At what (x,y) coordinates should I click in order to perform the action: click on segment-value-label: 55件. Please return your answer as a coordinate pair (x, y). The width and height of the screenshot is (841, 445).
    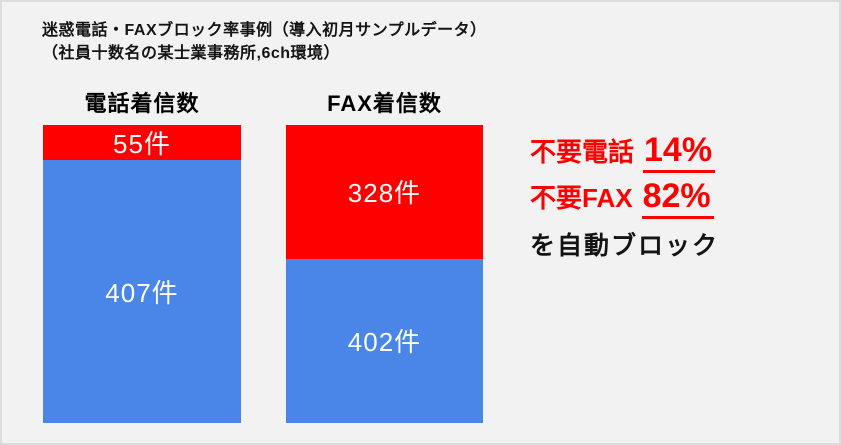
    Looking at the image, I should click on (142, 144).